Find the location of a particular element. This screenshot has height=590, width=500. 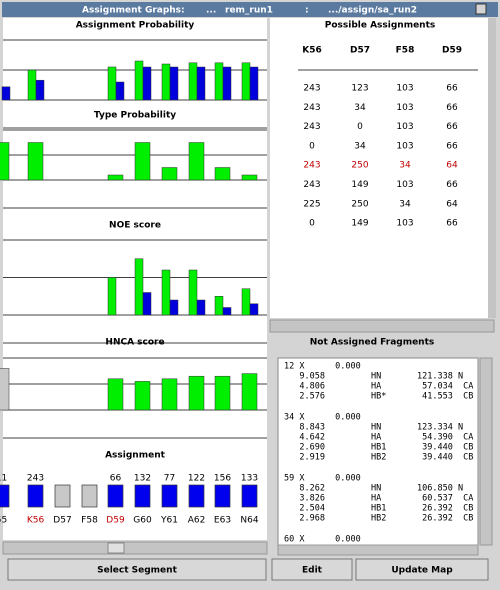

chart-title: Assignment Probability is located at coordinates (135, 26).